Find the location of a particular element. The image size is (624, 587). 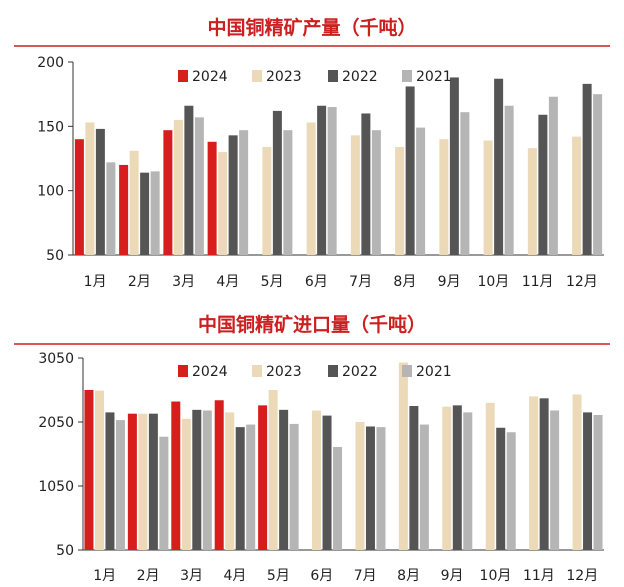

bar-2021-10月 is located at coordinates (509, 180).